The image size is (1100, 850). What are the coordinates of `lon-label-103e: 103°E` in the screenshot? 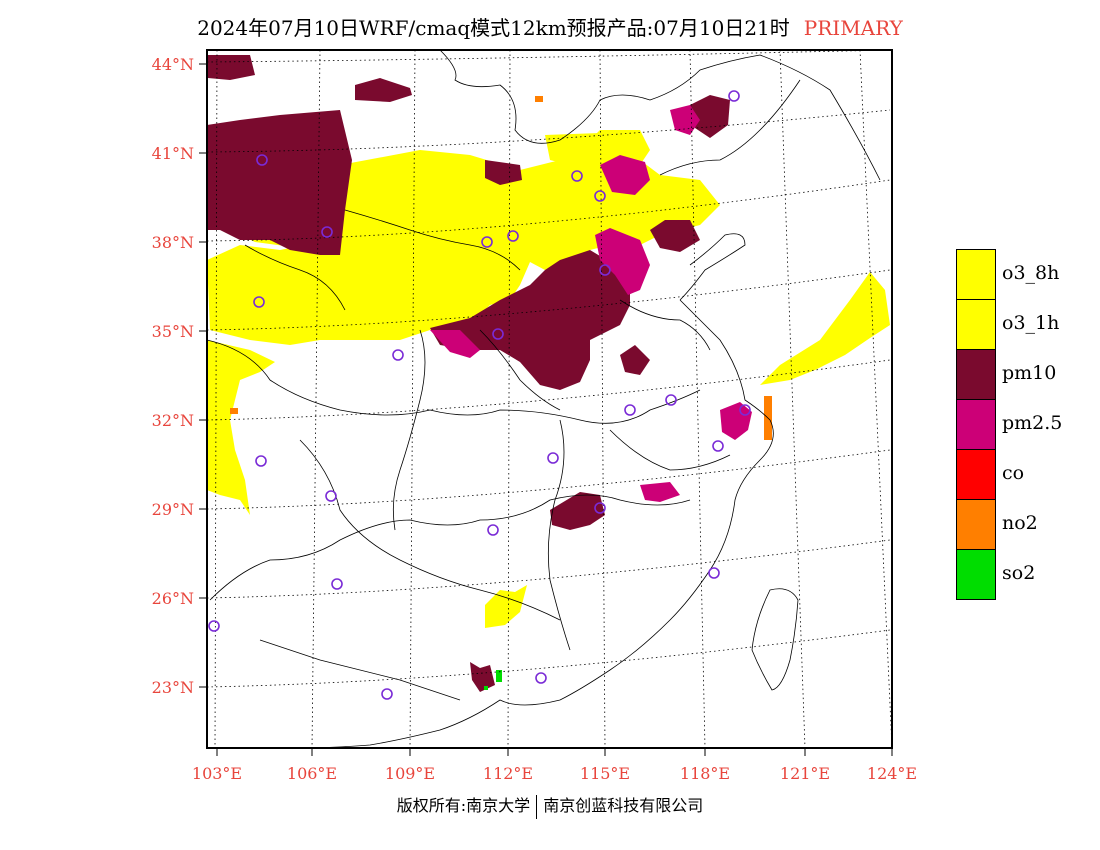 It's located at (217, 773).